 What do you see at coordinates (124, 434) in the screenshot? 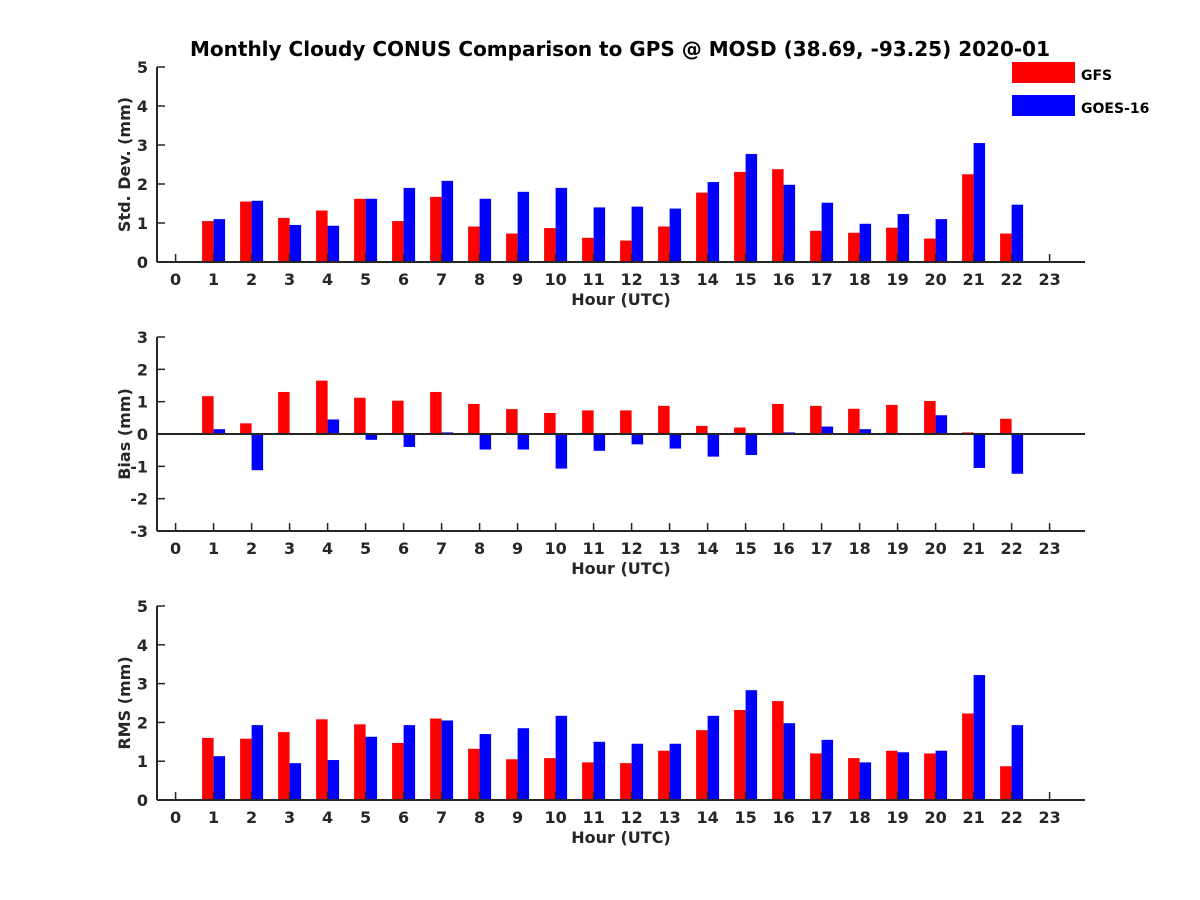
I see `y-axis-label: Bias (mm)` at bounding box center [124, 434].